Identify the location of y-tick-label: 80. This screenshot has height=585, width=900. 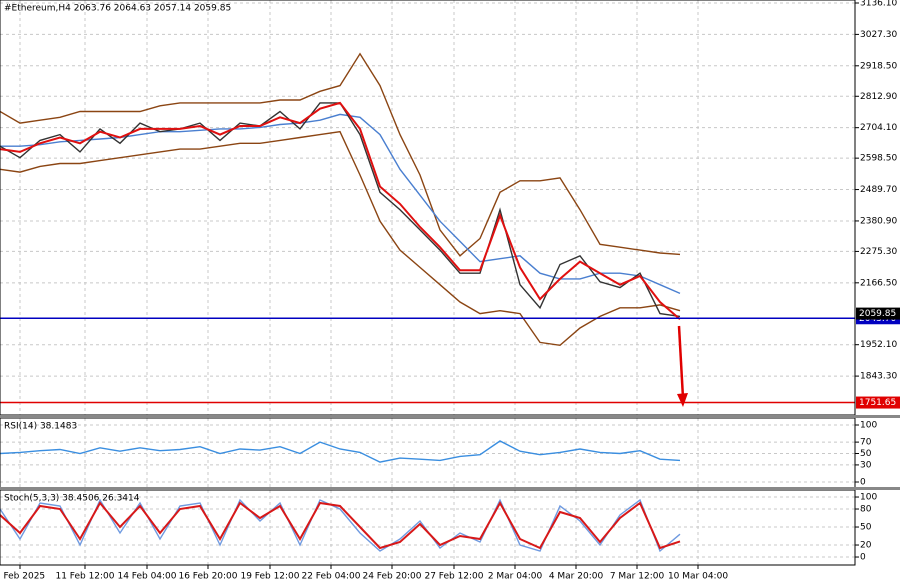
(866, 510).